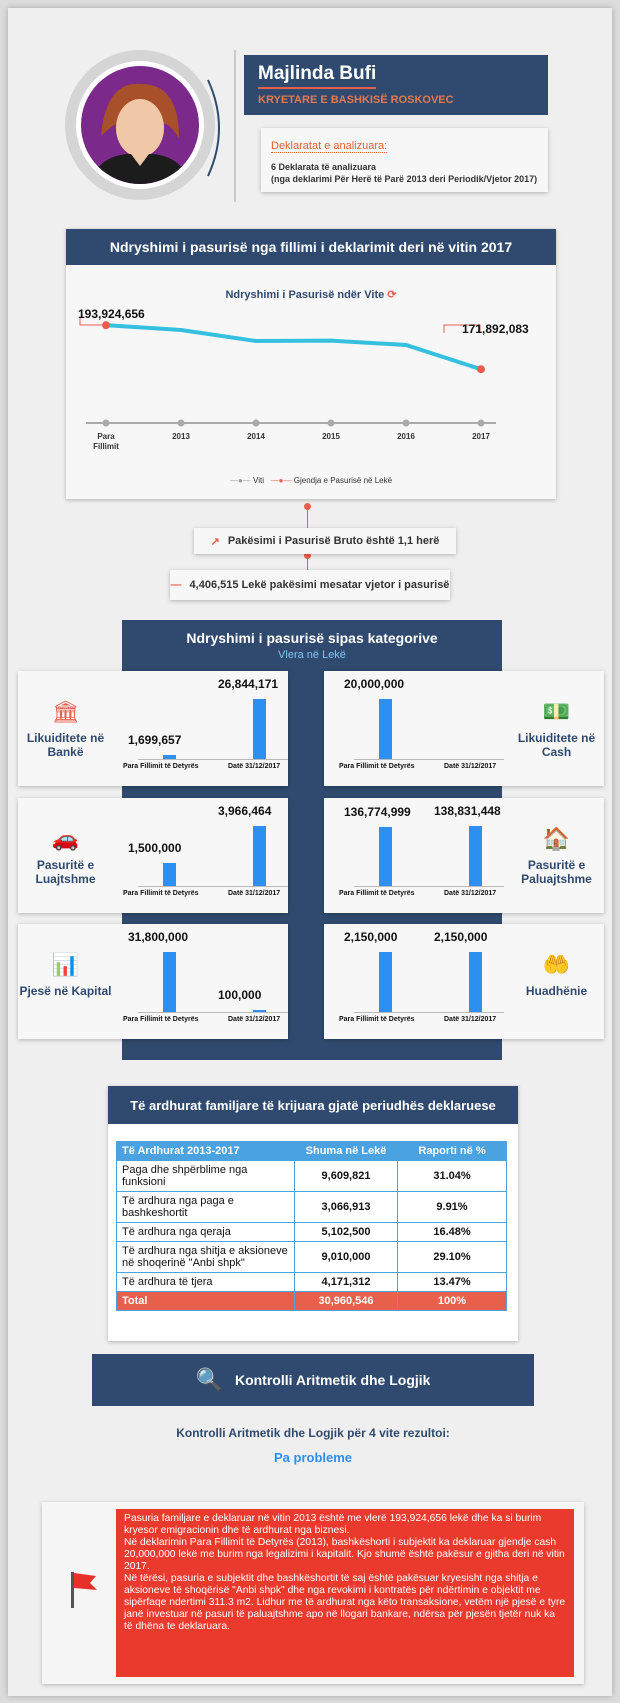  Describe the element at coordinates (452, 1257) in the screenshot. I see `table-cell: 29.10%` at that location.